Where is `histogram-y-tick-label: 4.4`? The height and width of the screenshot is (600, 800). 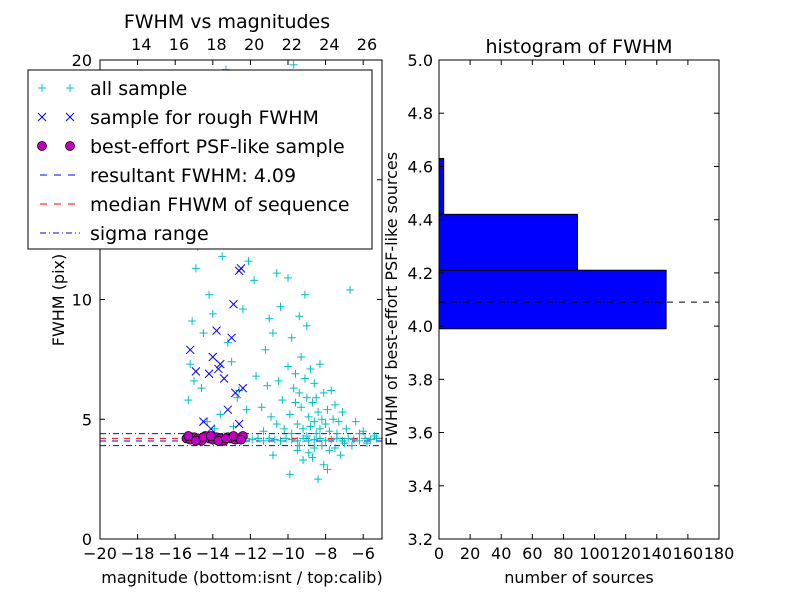 histogram-y-tick-label: 4.4 is located at coordinates (420, 220).